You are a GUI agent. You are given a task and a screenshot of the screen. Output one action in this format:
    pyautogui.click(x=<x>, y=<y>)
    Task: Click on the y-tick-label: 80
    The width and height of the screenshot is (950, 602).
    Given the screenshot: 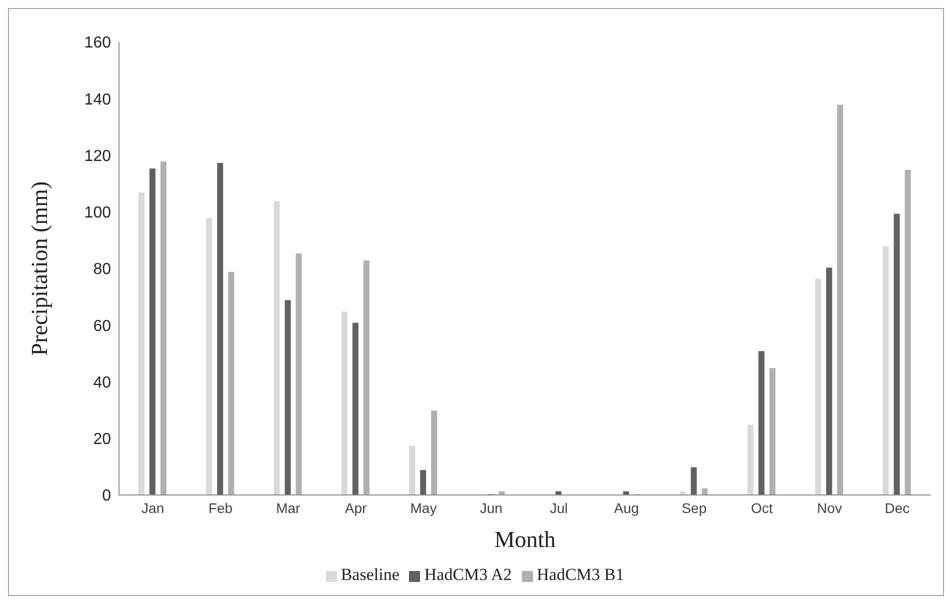 What is the action you would take?
    pyautogui.click(x=102, y=269)
    